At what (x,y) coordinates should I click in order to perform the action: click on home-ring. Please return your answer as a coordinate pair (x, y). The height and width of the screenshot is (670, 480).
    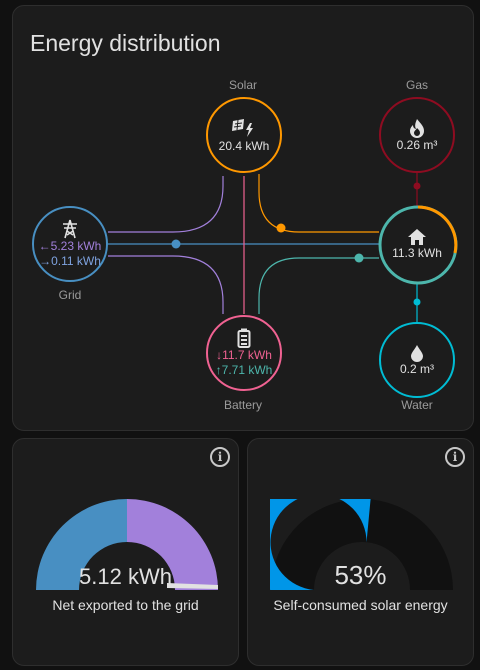
    Looking at the image, I should click on (418, 245).